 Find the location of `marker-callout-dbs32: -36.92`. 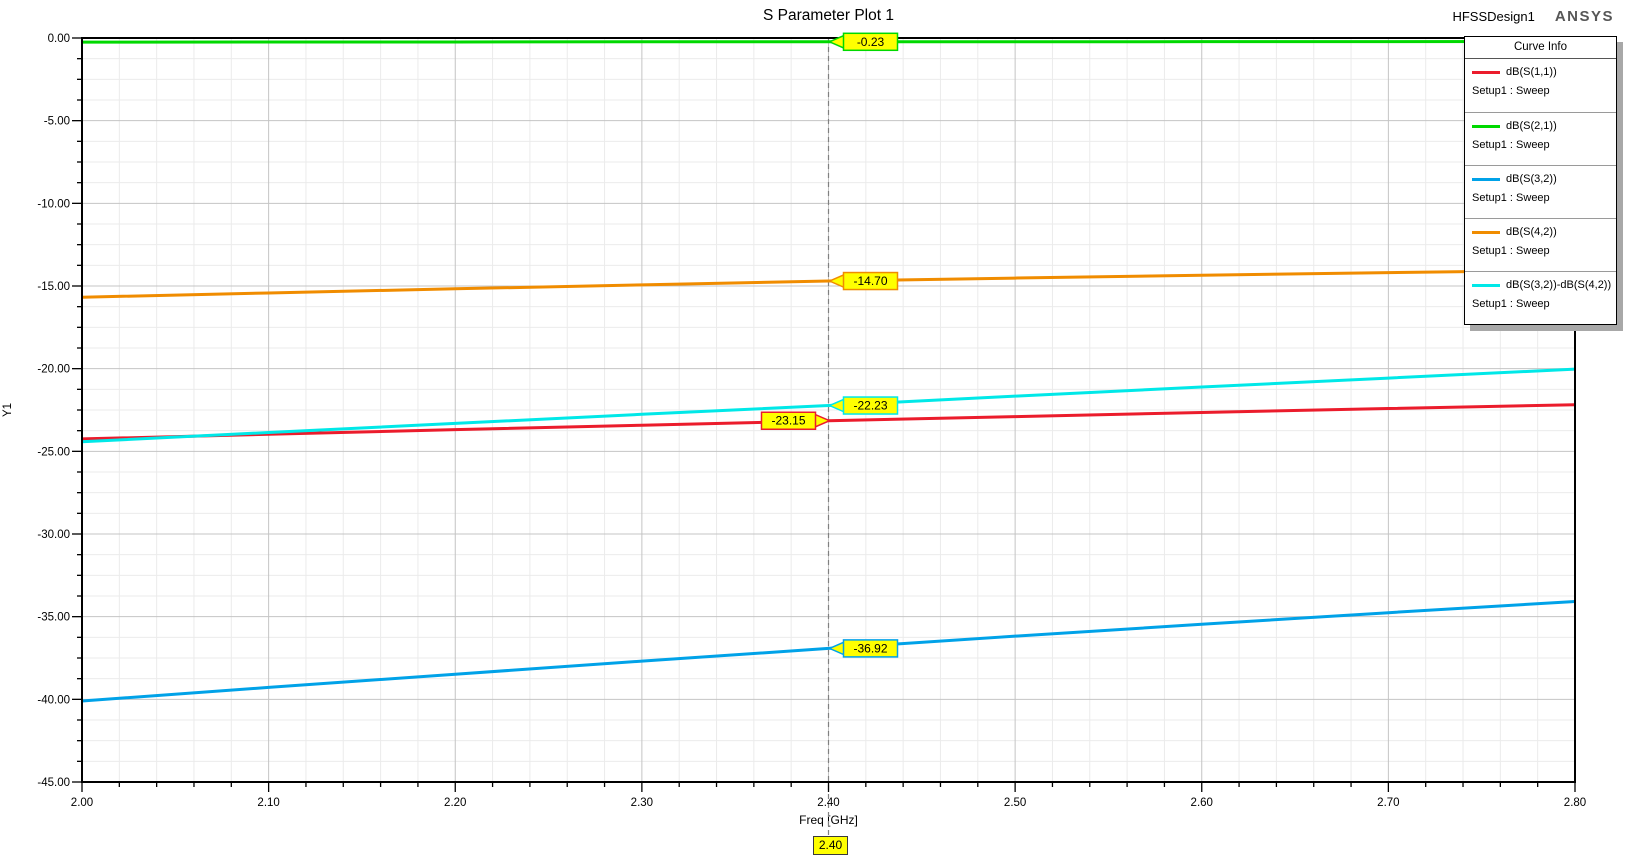

marker-callout-dbs32: -36.92 is located at coordinates (863, 648).